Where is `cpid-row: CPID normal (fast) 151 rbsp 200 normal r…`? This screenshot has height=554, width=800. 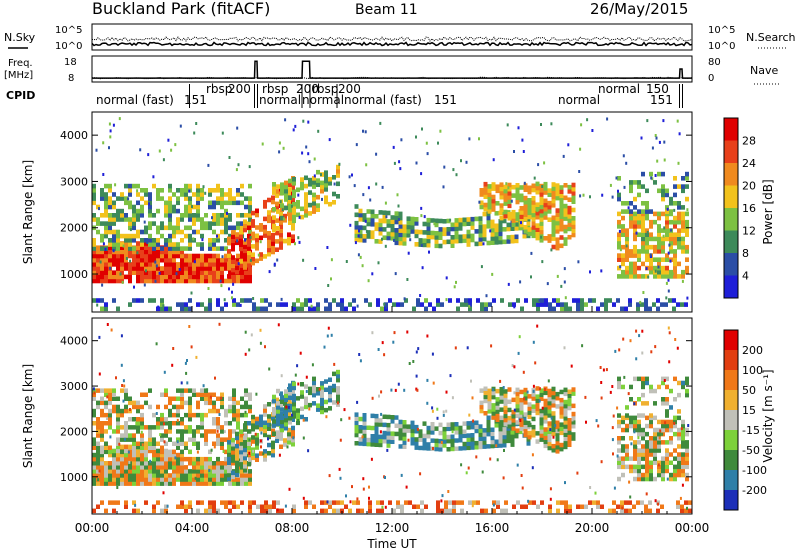 cpid-row: CPID normal (fast) 151 rbsp 200 normal r… is located at coordinates (344, 95).